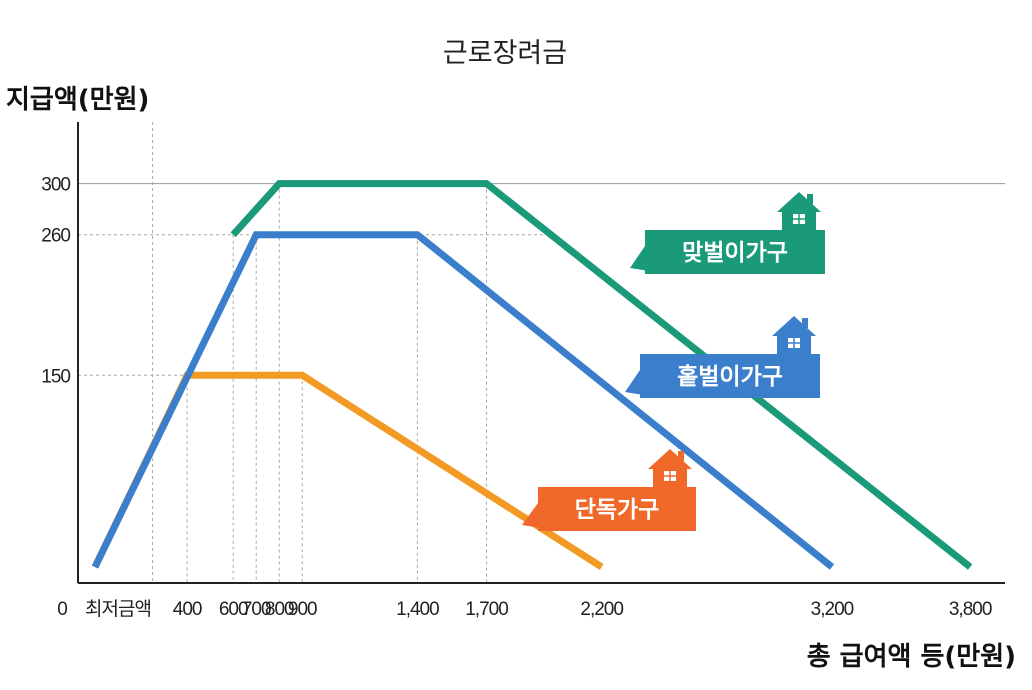  What do you see at coordinates (279, 609) in the screenshot?
I see `x-tick-label: 800` at bounding box center [279, 609].